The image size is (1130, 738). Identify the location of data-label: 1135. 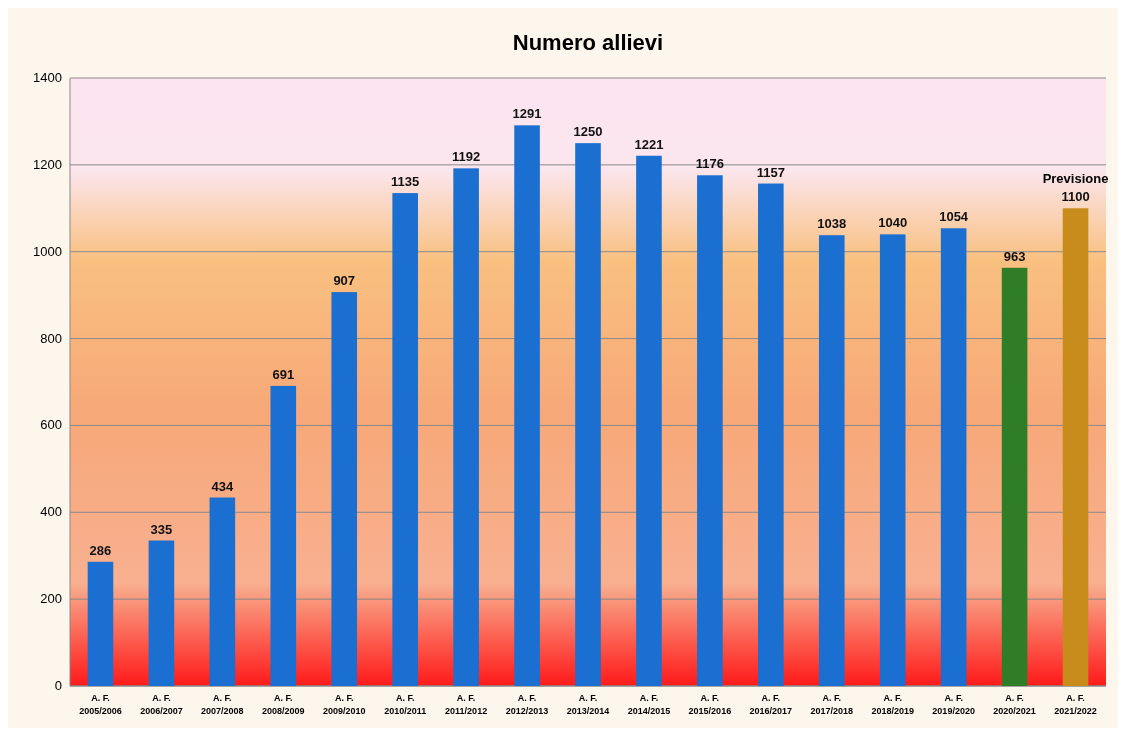
(405, 182).